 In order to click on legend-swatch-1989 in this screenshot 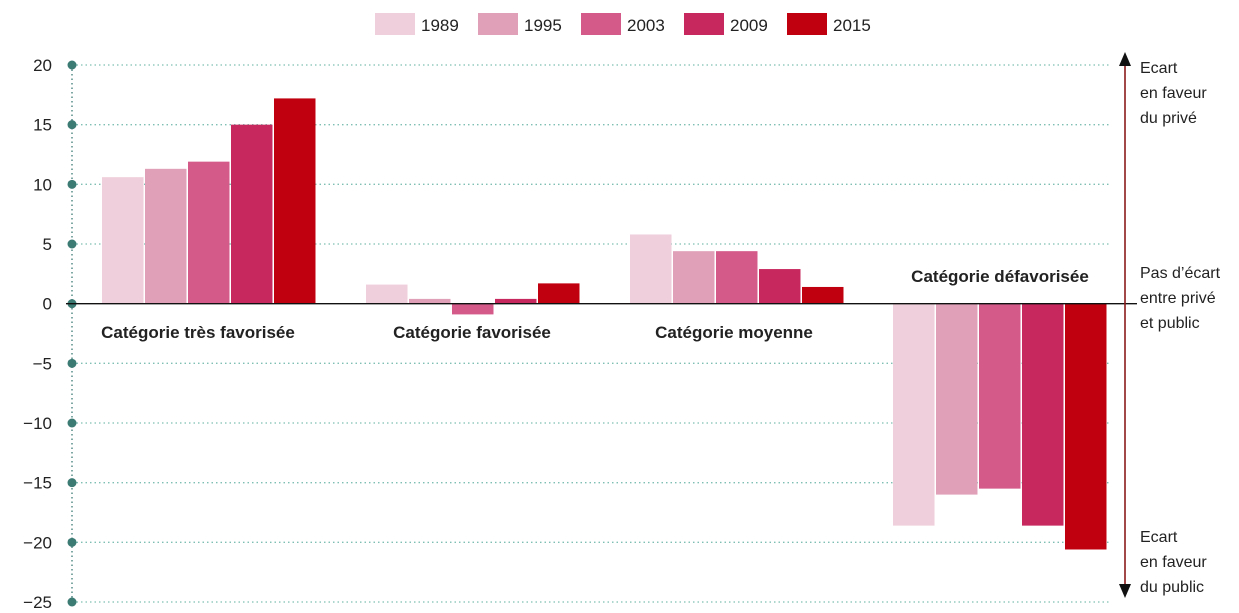, I will do `click(395, 24)`.